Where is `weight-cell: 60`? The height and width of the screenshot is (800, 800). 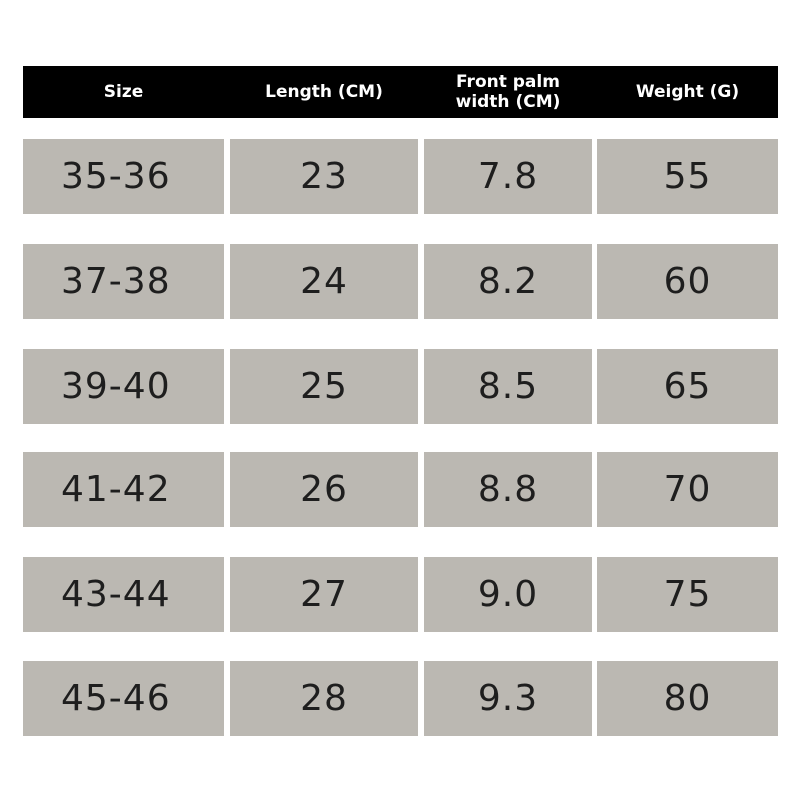
weight-cell: 60 is located at coordinates (687, 281).